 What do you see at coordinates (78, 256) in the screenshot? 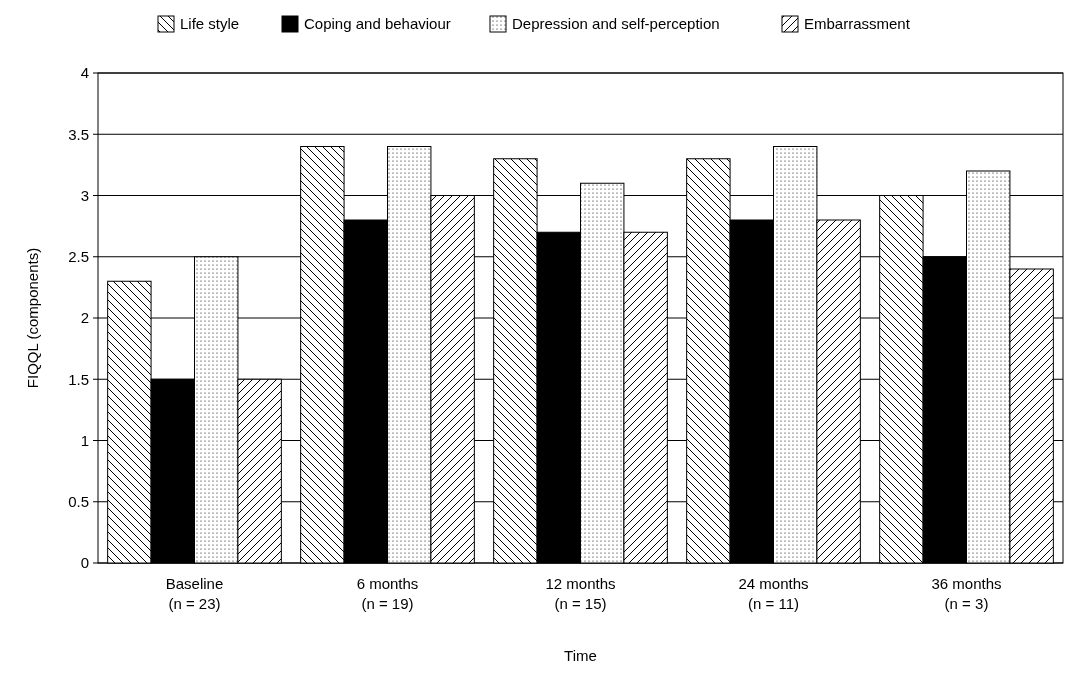
I see `y-tick-label: 2.5` at bounding box center [78, 256].